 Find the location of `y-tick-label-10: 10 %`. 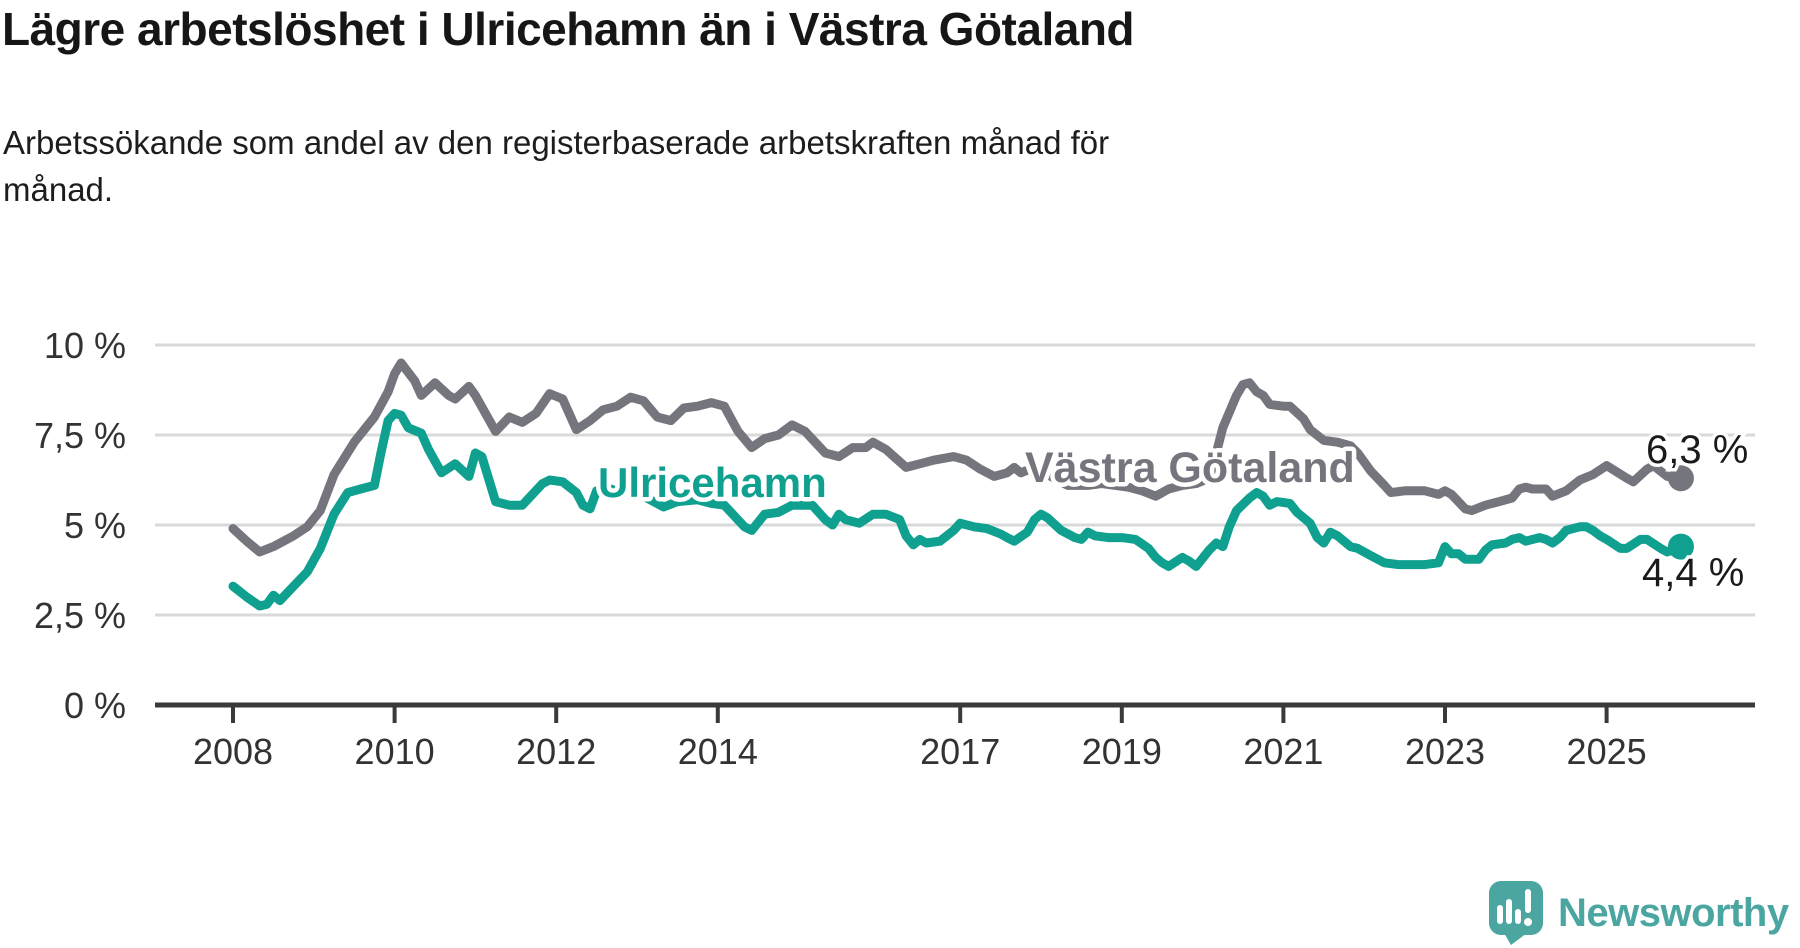

y-tick-label-10: 10 % is located at coordinates (85, 345).